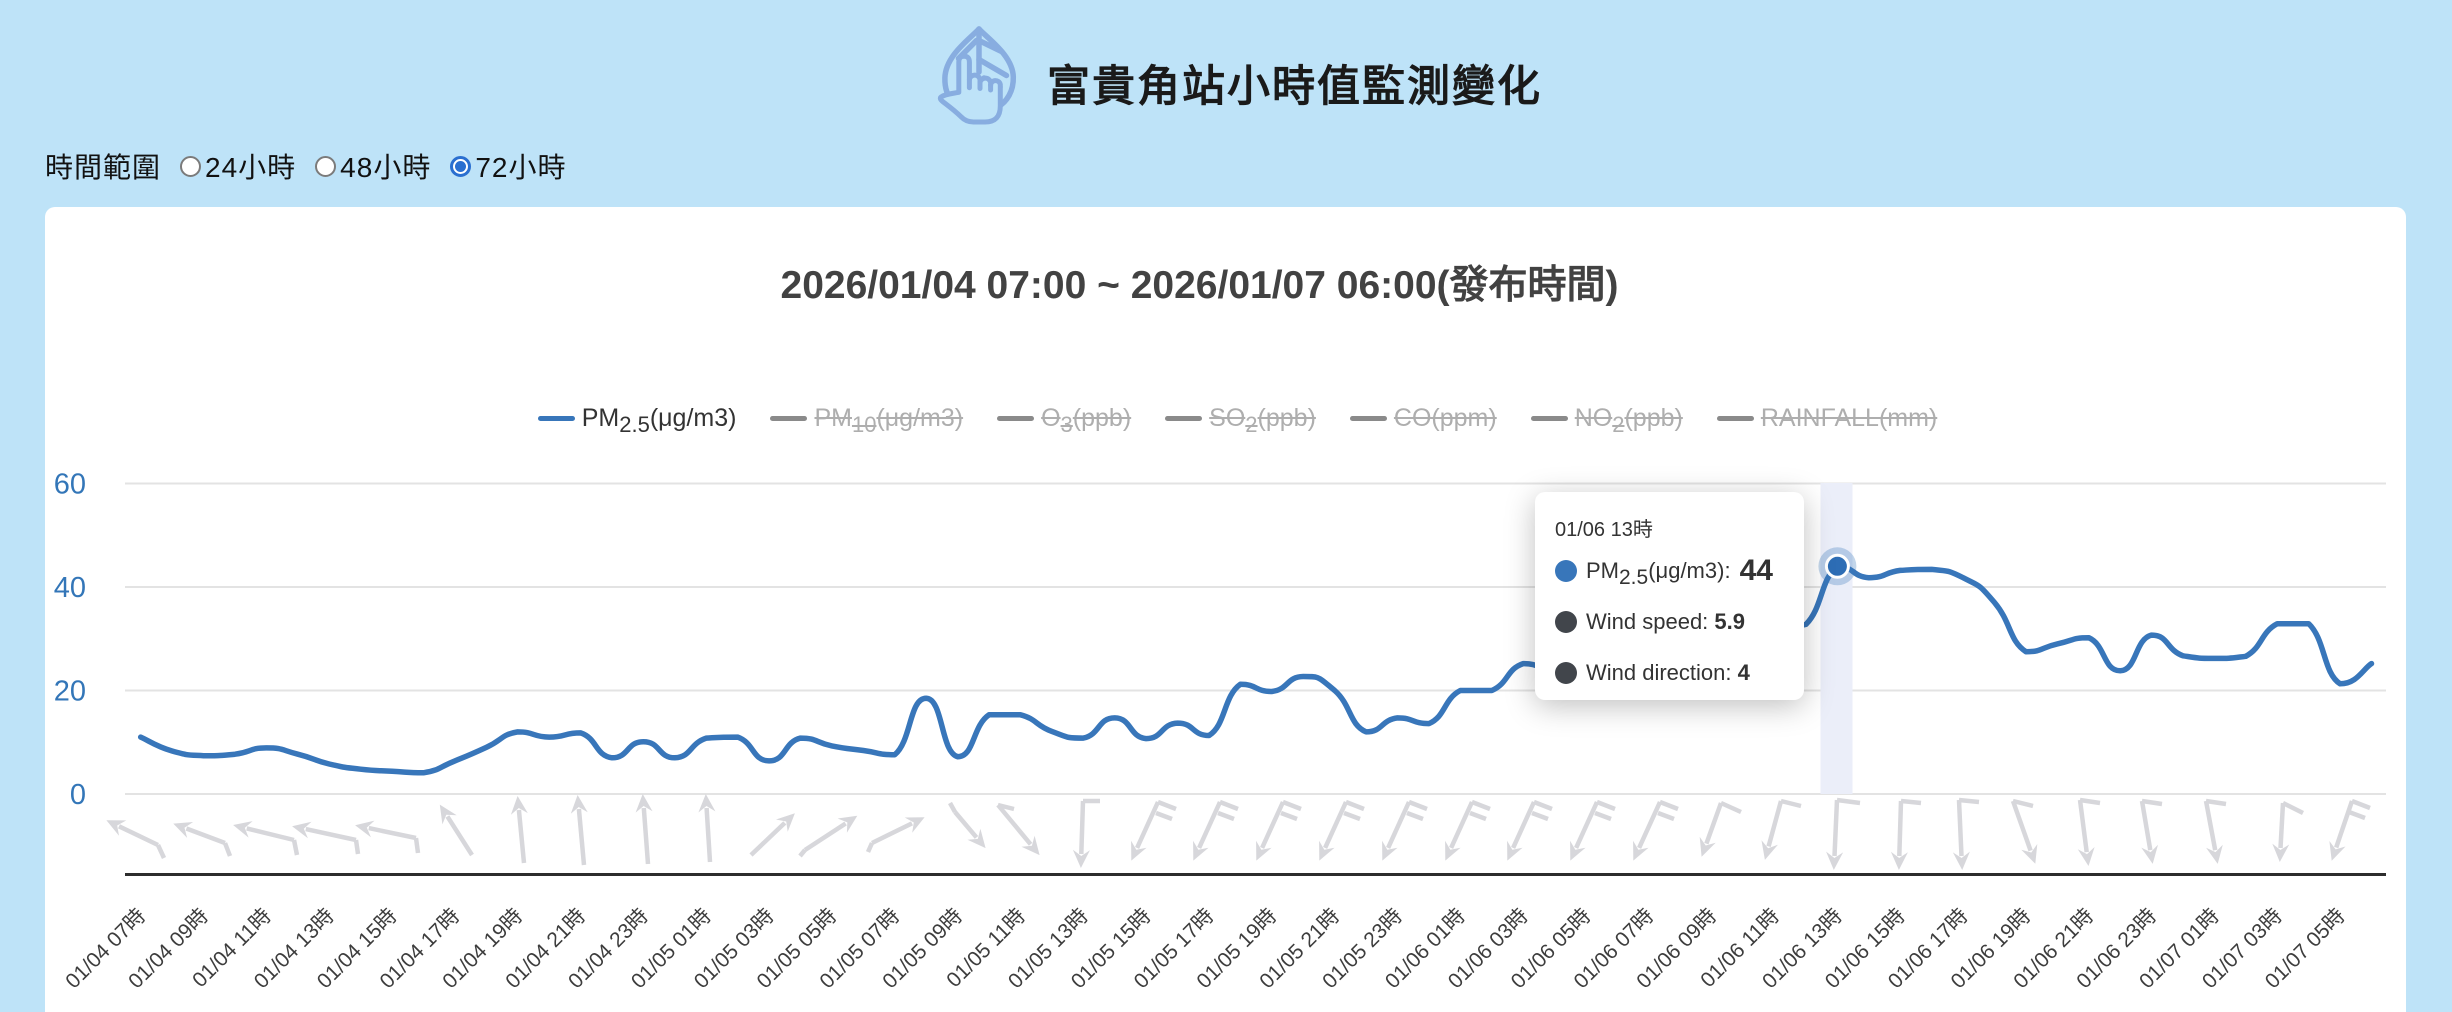 Image resolution: width=2452 pixels, height=1012 pixels. What do you see at coordinates (70, 588) in the screenshot?
I see `svg-text: 40` at bounding box center [70, 588].